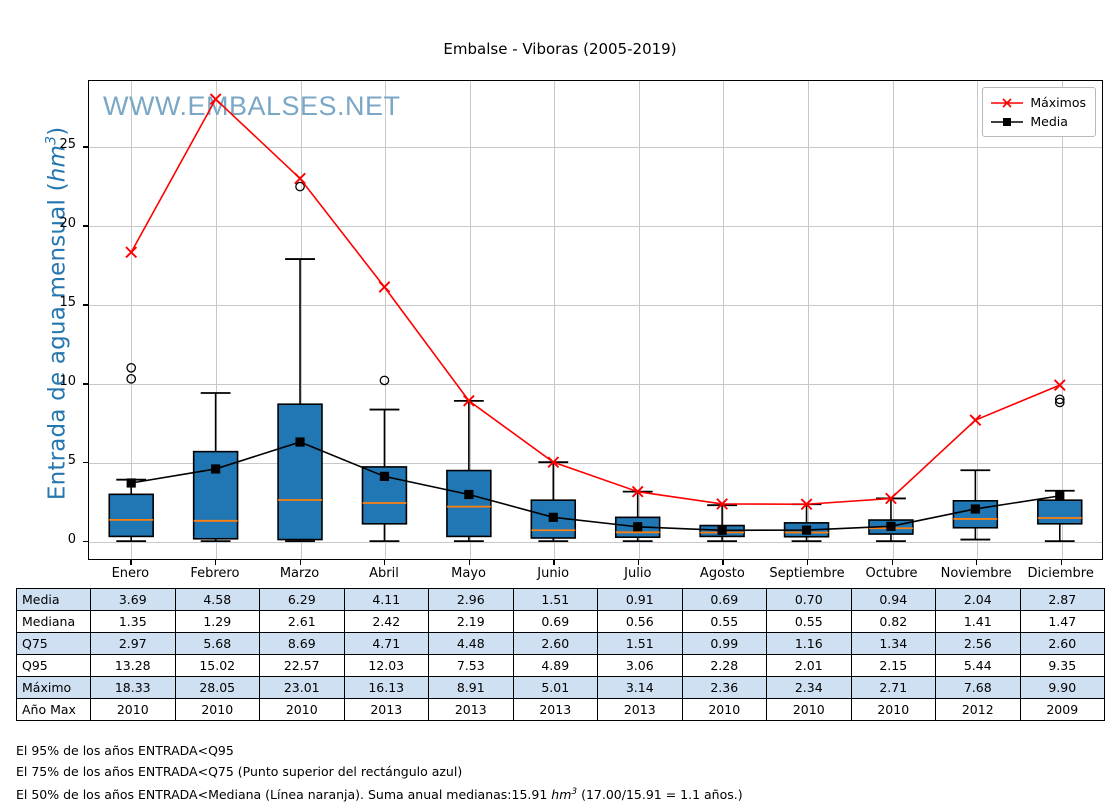 Image resolution: width=1120 pixels, height=810 pixels. Describe the element at coordinates (893, 621) in the screenshot. I see `table-cell: 0.82` at that location.